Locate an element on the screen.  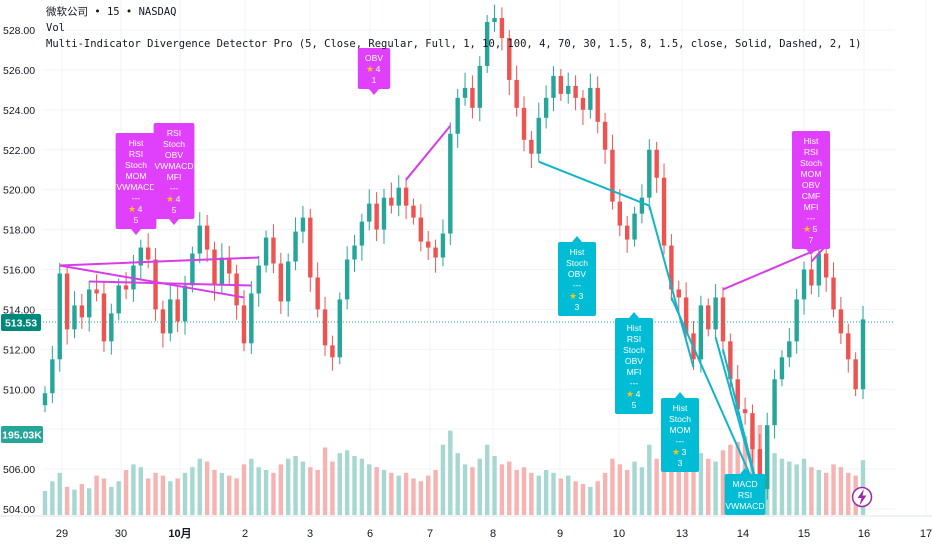
label-pointer is located at coordinates (136, 232).